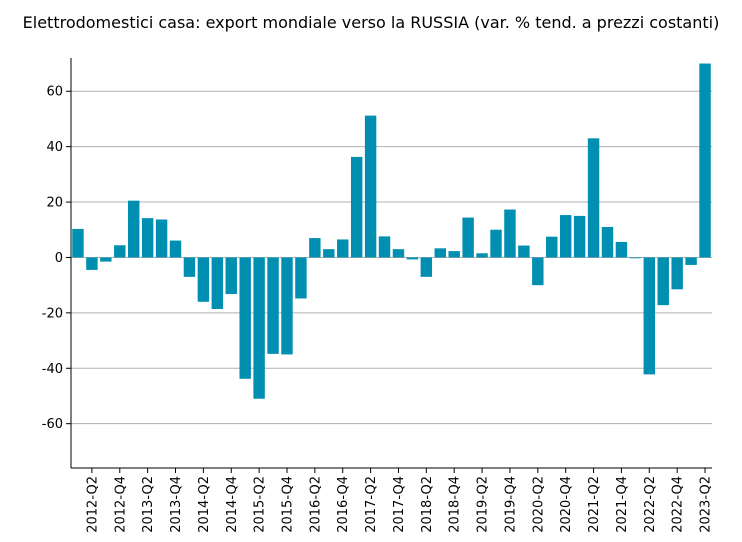  Describe the element at coordinates (455, 504) in the screenshot. I see `x-tick-label: 2018-Q4` at that location.